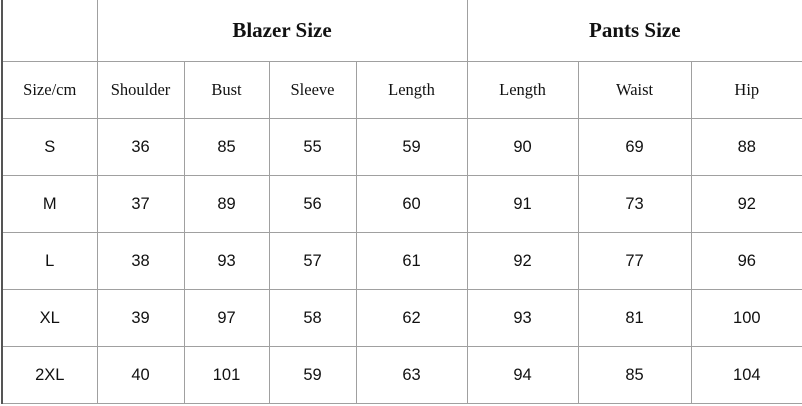 The height and width of the screenshot is (406, 802). What do you see at coordinates (522, 375) in the screenshot?
I see `measurement-cell: 94` at bounding box center [522, 375].